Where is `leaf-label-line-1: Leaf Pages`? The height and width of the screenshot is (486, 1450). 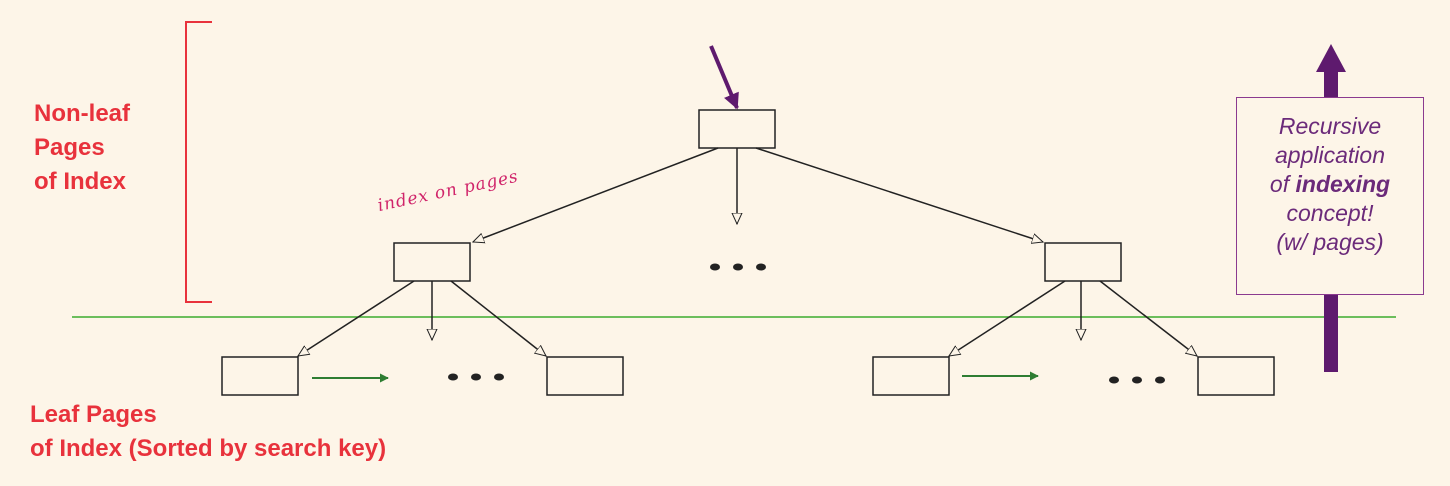
leaf-label-line-1: Leaf Pages is located at coordinates (93, 414).